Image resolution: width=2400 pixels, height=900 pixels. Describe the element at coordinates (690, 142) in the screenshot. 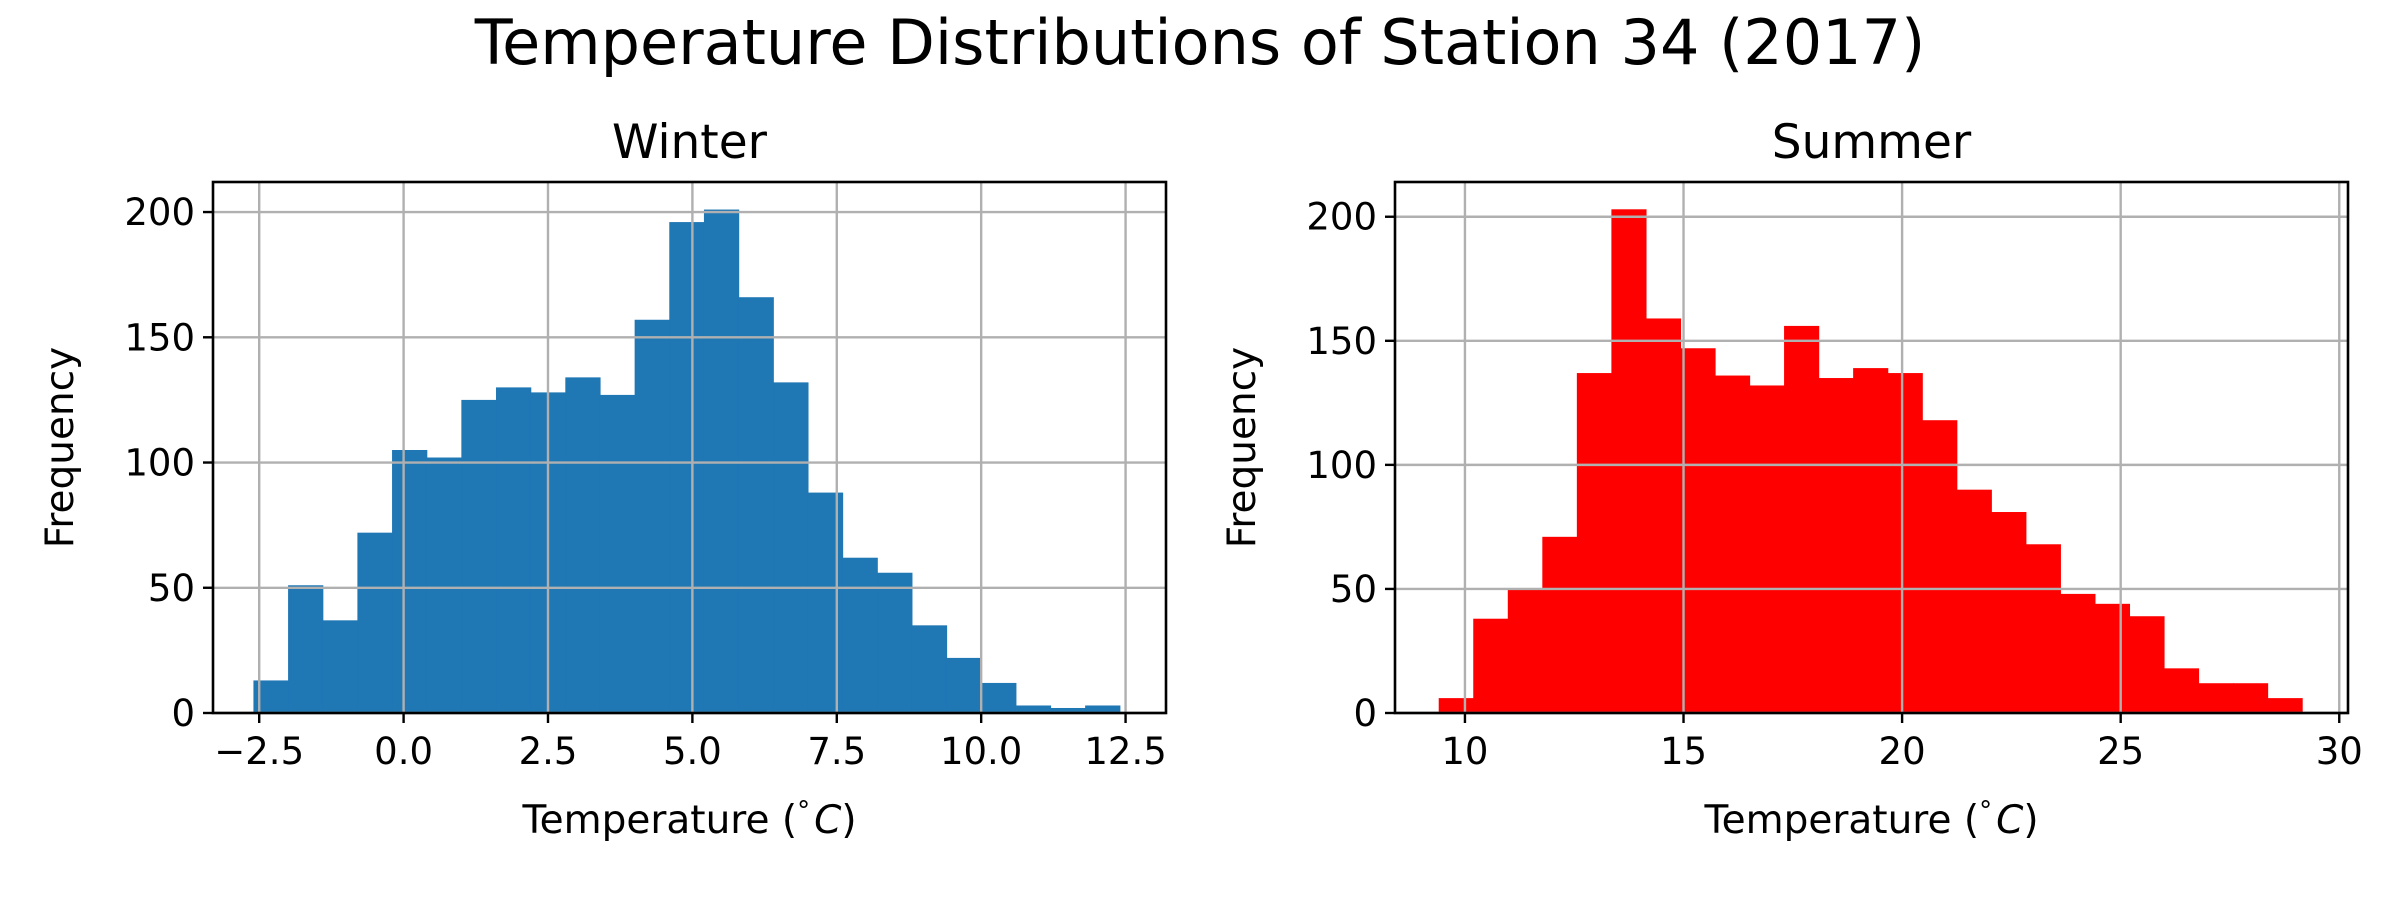

I see `winter-panel-title: Winter` at that location.